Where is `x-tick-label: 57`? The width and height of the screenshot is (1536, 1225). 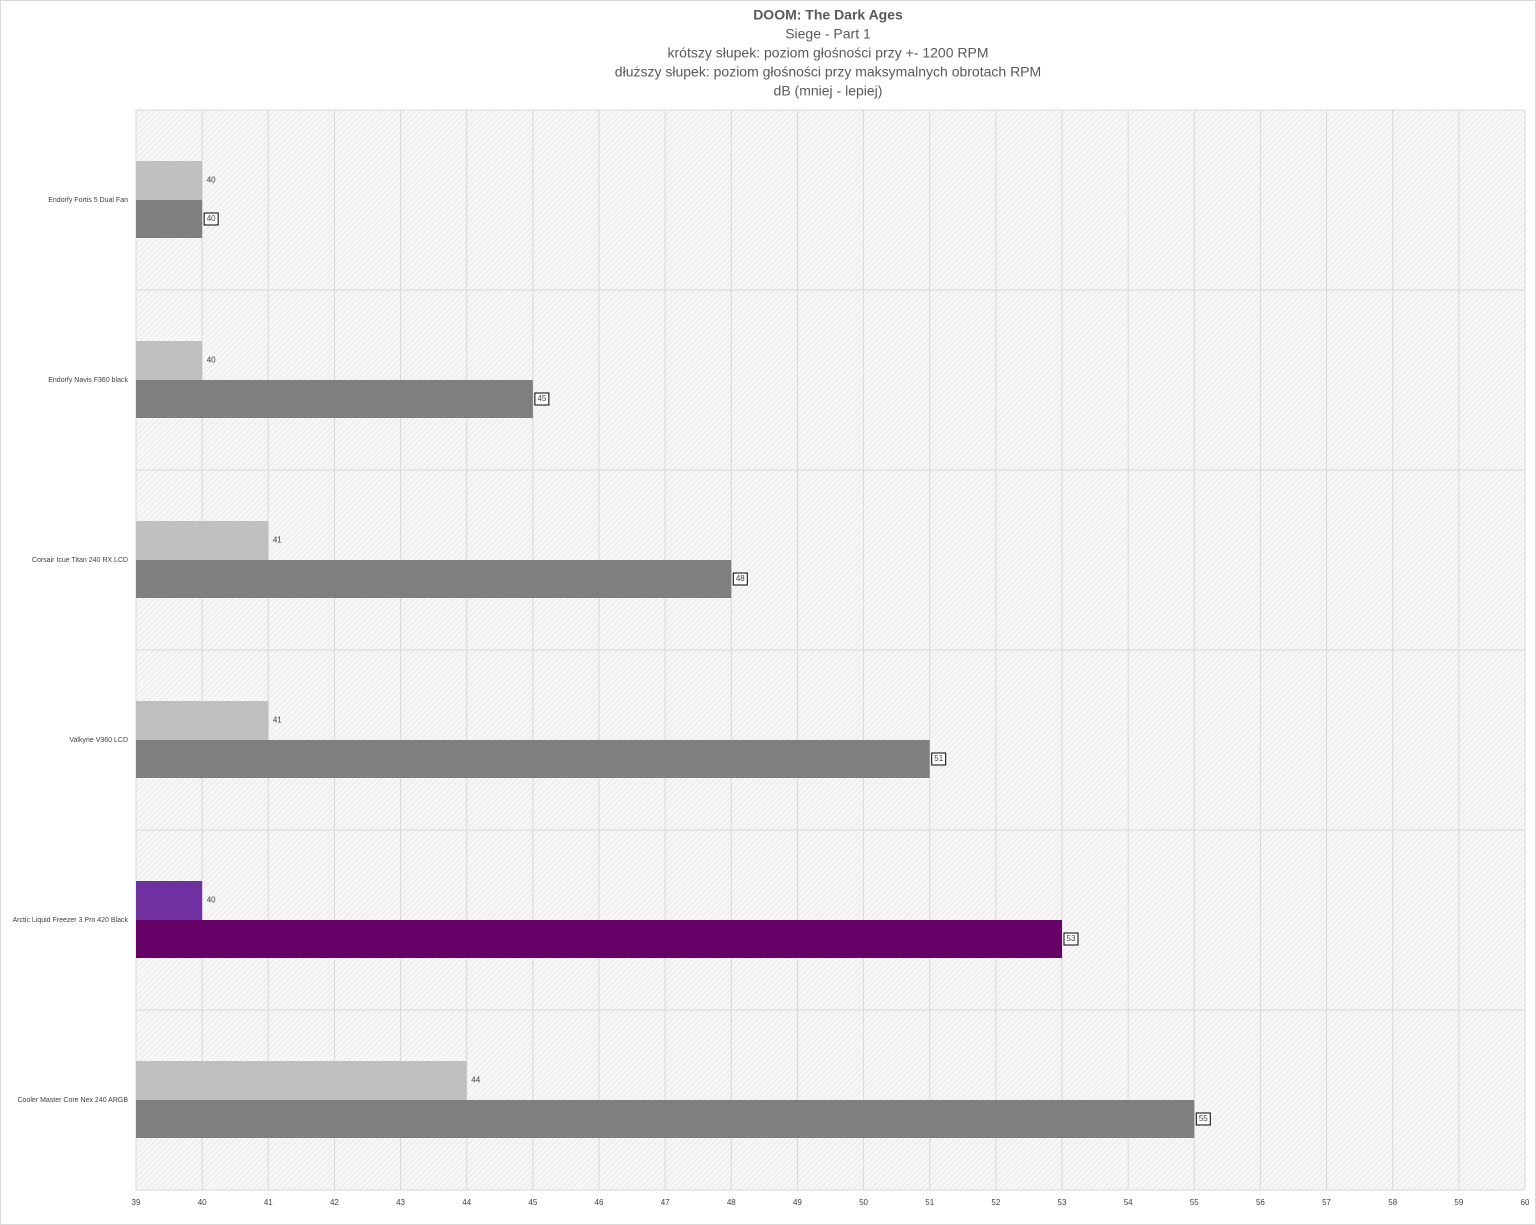
x-tick-label: 57 is located at coordinates (1326, 1202).